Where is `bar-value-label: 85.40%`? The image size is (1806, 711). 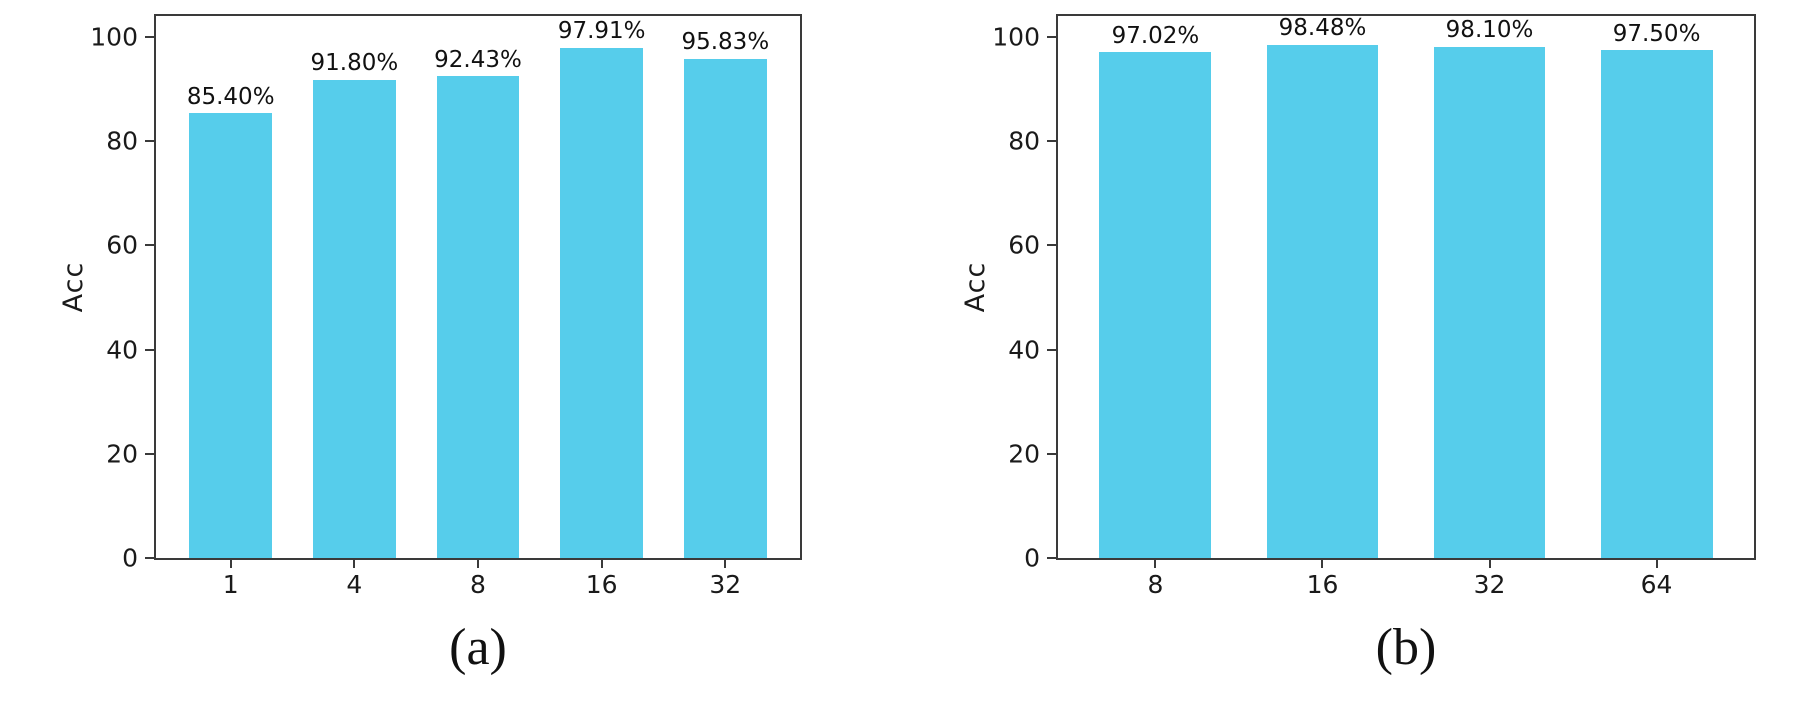 bar-value-label: 85.40% is located at coordinates (230, 96).